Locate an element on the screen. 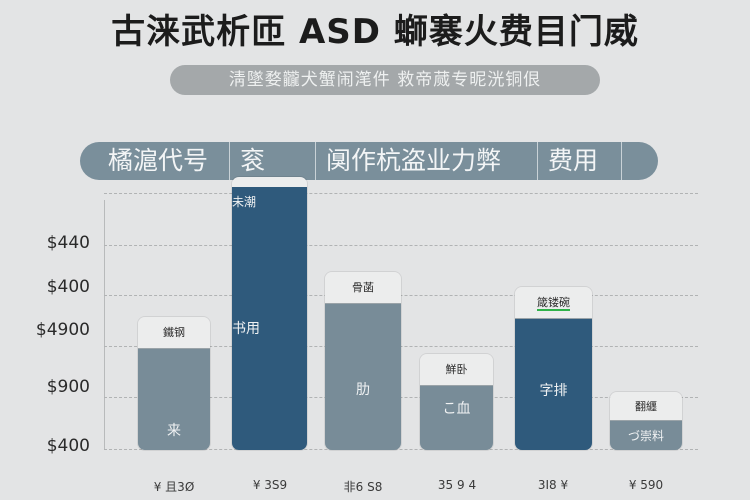  bar-2: 未潮 书用 is located at coordinates (269, 313).